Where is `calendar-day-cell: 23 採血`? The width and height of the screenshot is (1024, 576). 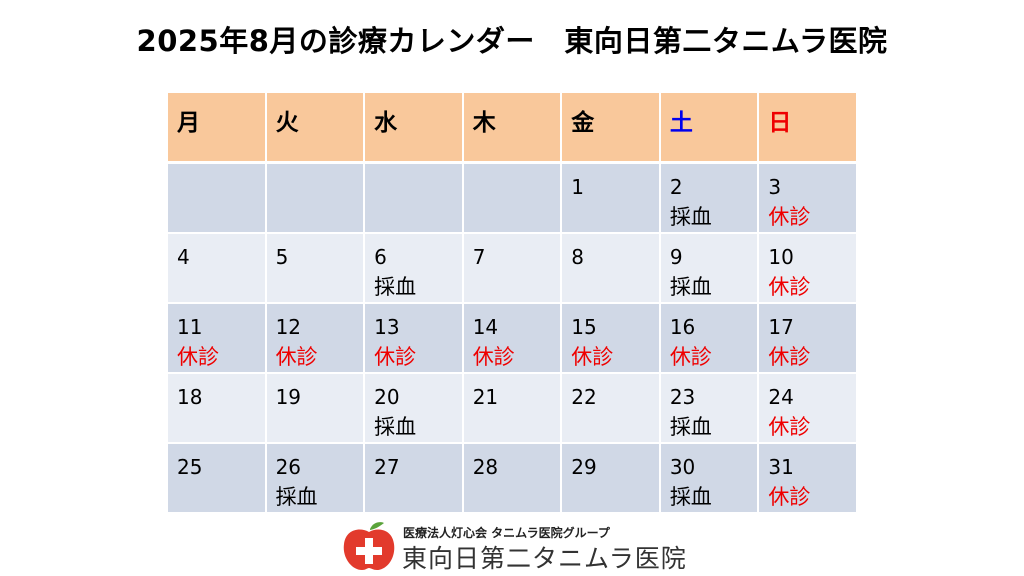
calendar-day-cell: 23 採血 is located at coordinates (709, 407).